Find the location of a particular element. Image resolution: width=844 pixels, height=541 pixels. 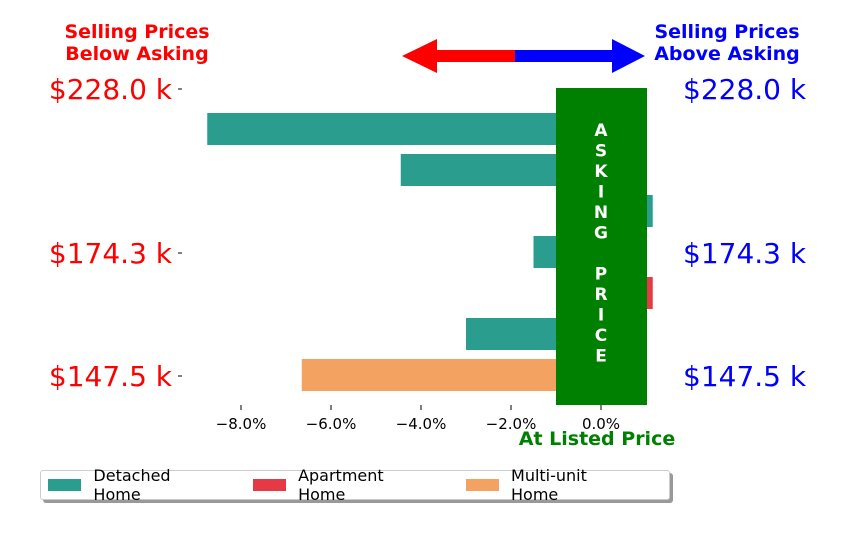

asking-price-letter-2: K is located at coordinates (601, 172).